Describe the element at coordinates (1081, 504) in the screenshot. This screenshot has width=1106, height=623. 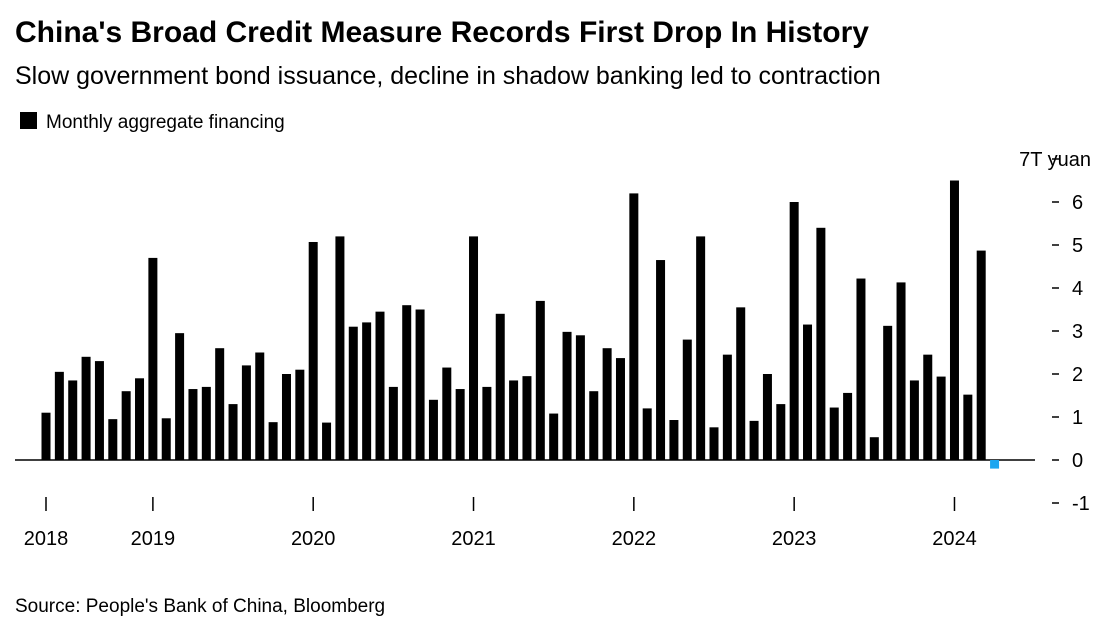
I see `y-tick-label: -1` at that location.